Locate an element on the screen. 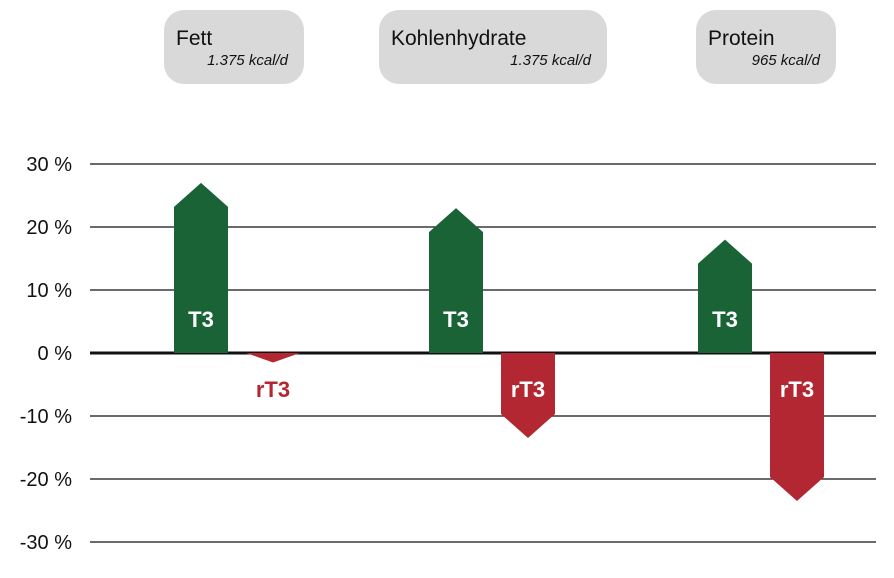 The height and width of the screenshot is (578, 894). category-pill-fett: Fett 1.375 kcal/d is located at coordinates (234, 47).